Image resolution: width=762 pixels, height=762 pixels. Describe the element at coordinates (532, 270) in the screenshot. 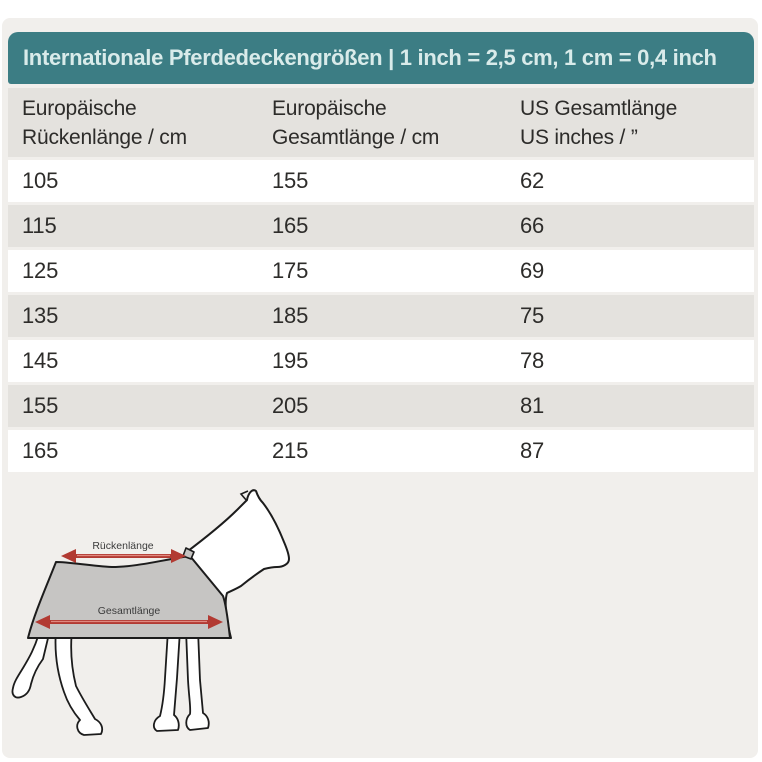

I see `cell-us-inches: 69` at that location.